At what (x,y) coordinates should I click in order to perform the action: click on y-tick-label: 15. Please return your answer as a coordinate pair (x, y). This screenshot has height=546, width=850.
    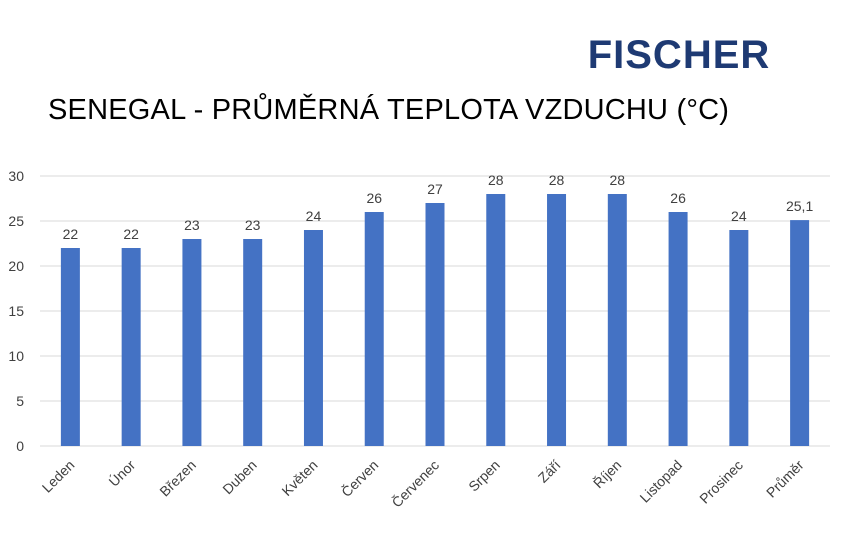
    Looking at the image, I should click on (16, 311).